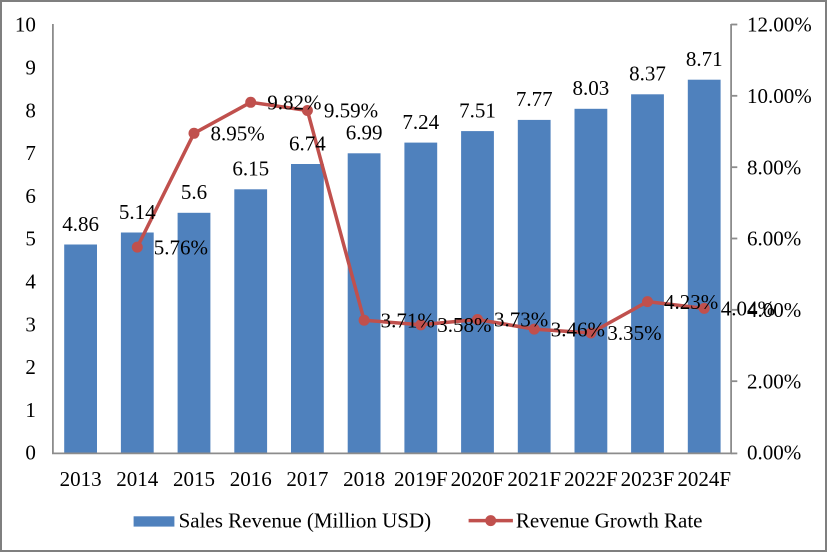 The height and width of the screenshot is (557, 827). I want to click on svg-text: 6.99, so click(364, 133).